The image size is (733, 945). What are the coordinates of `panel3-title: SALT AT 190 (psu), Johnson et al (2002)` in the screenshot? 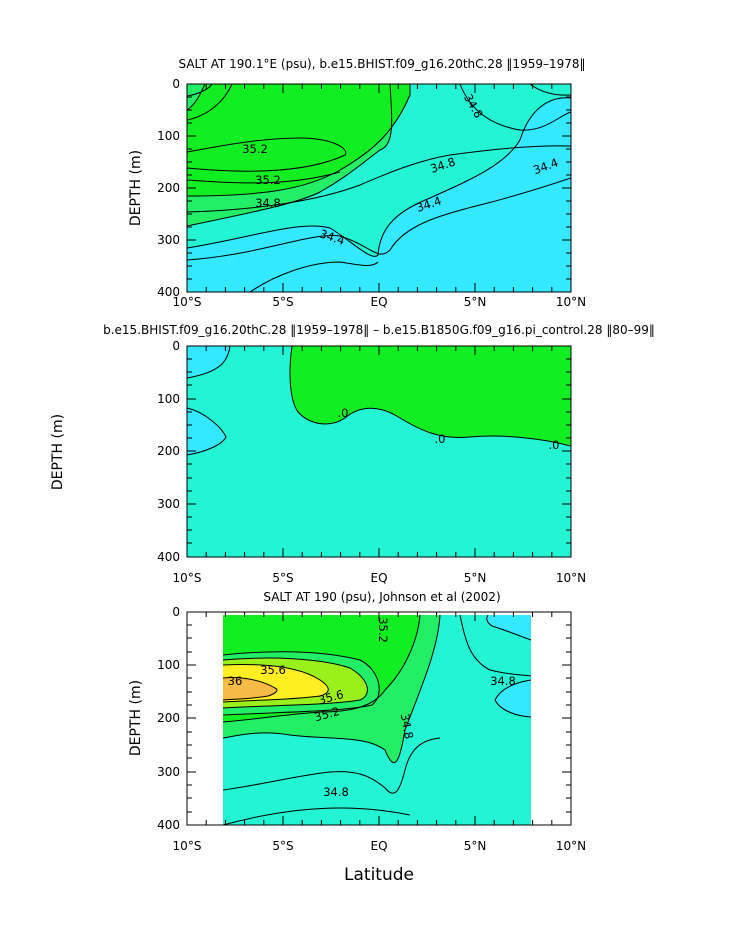 It's located at (381, 597).